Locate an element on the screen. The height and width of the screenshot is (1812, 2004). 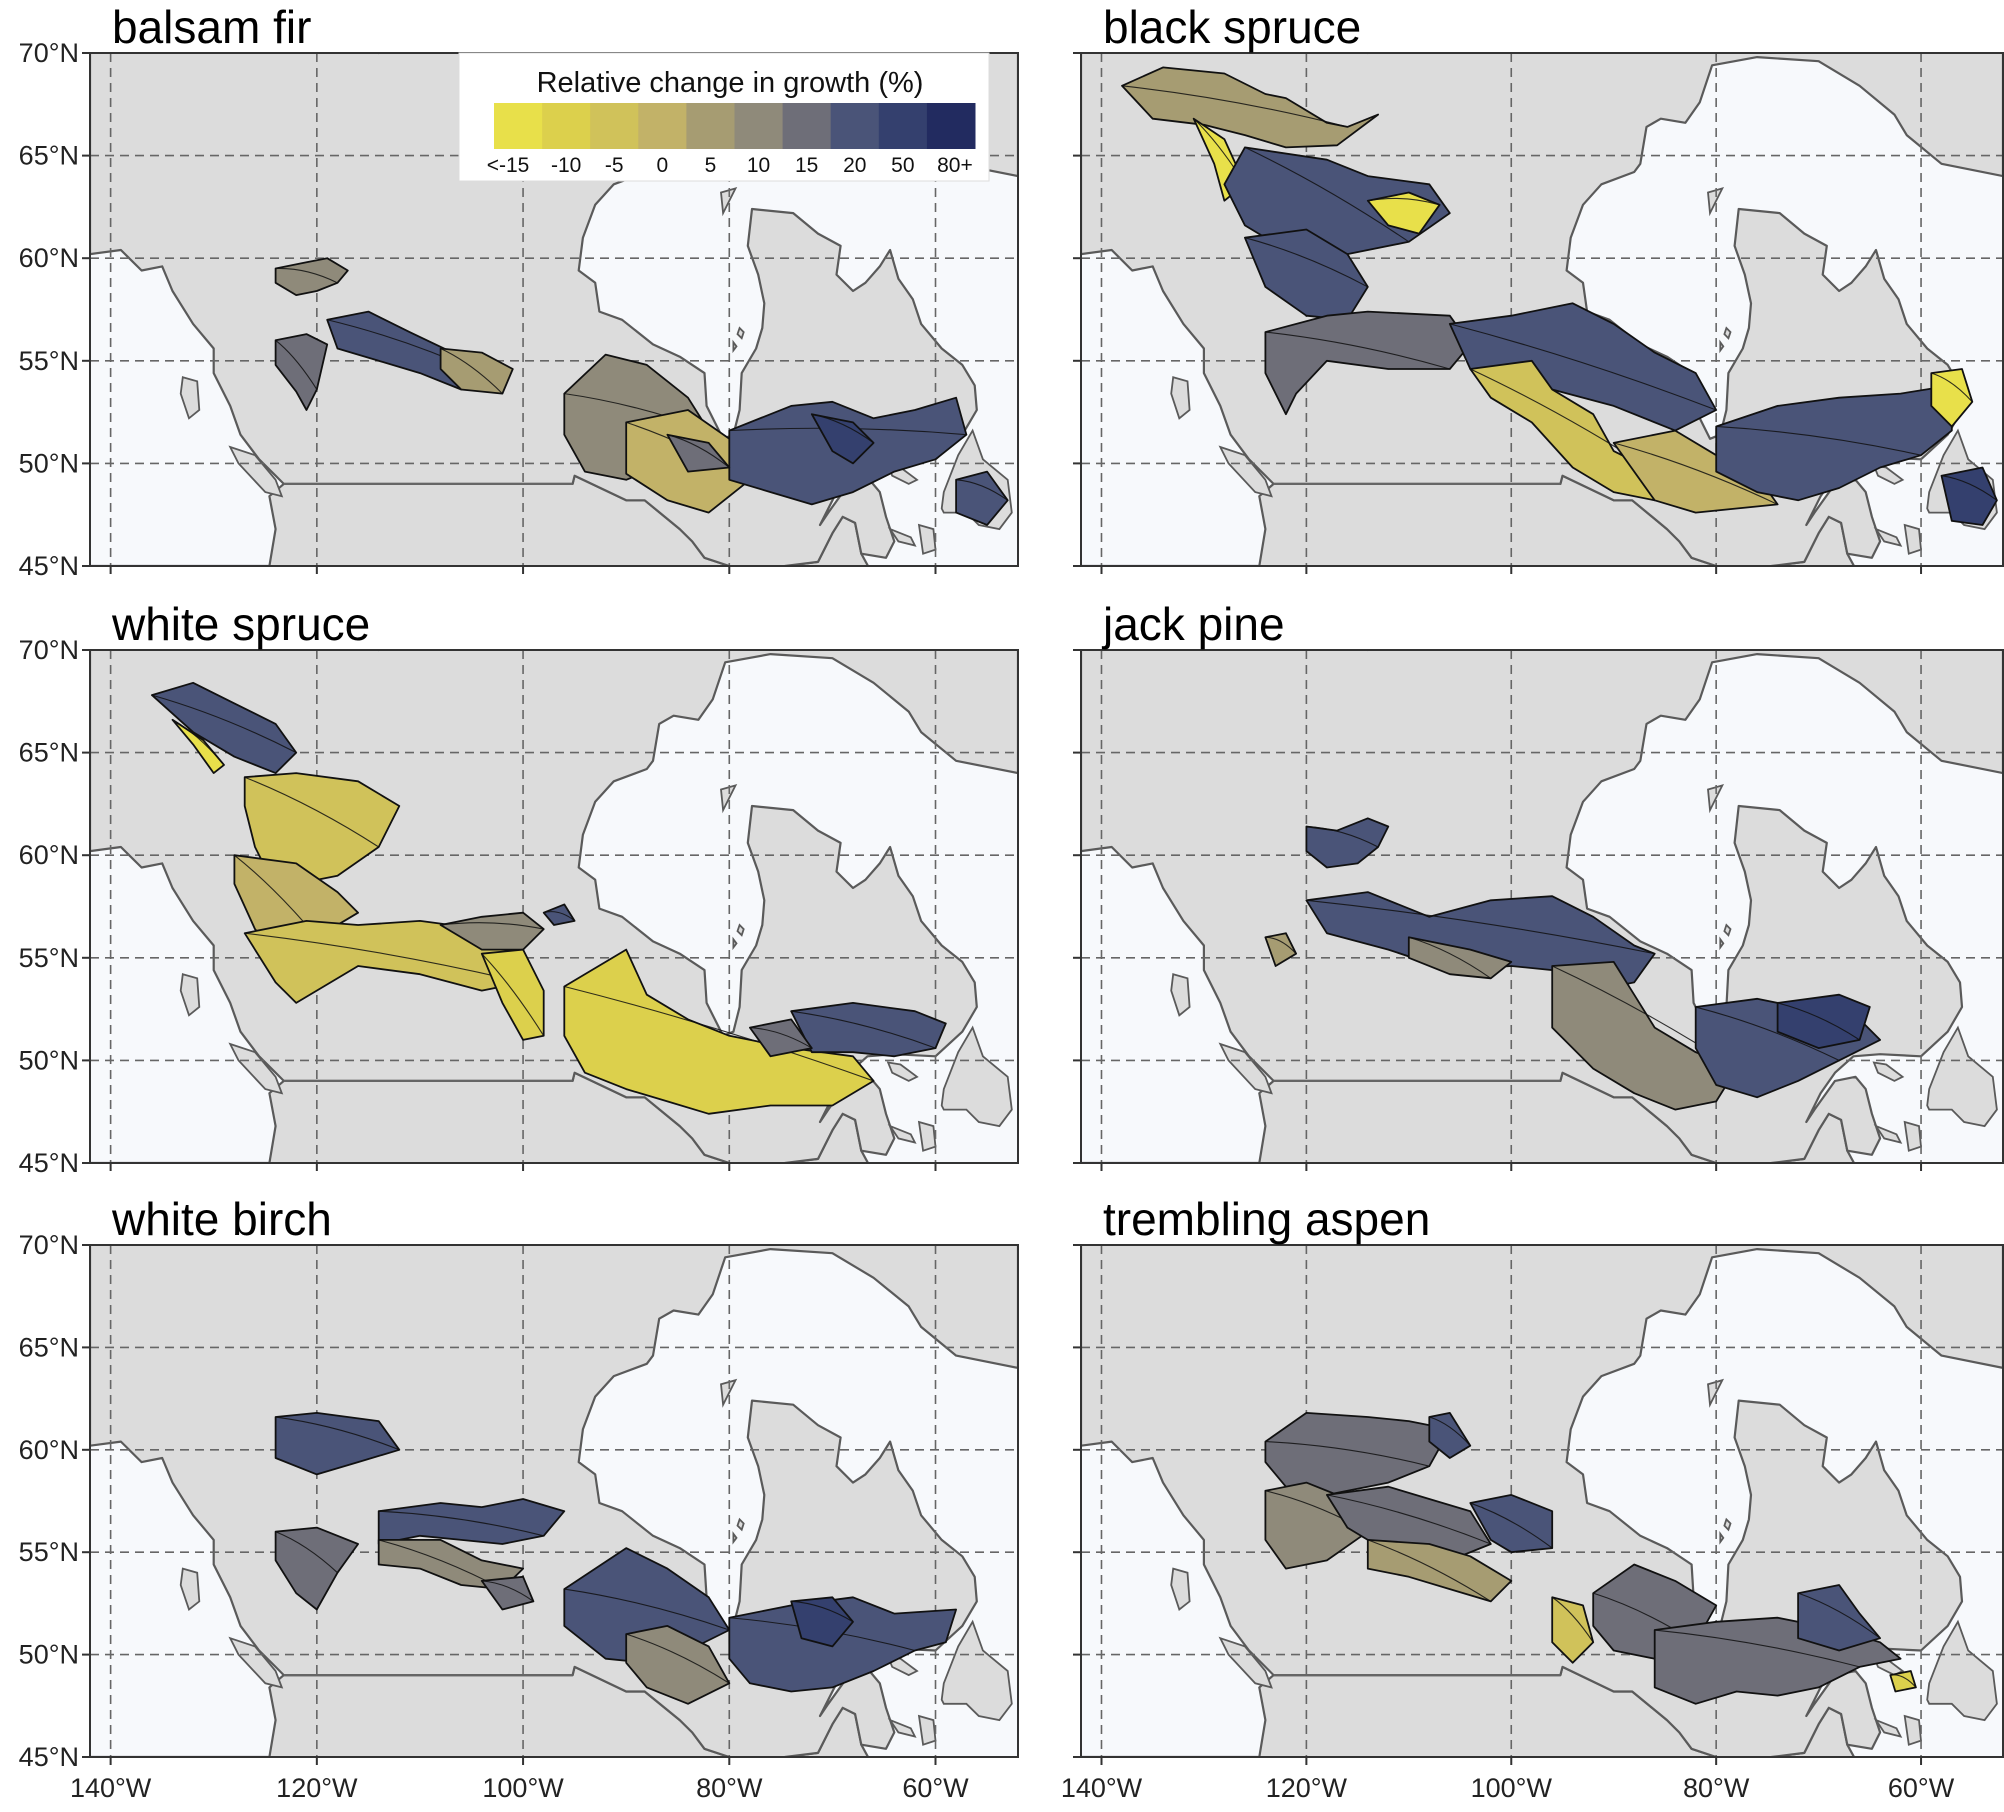
legend-tick-label: -10 is located at coordinates (566, 165).